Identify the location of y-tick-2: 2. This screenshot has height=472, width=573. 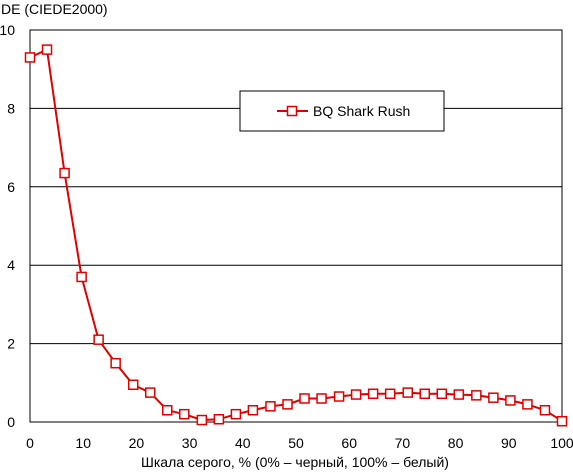
(11, 344).